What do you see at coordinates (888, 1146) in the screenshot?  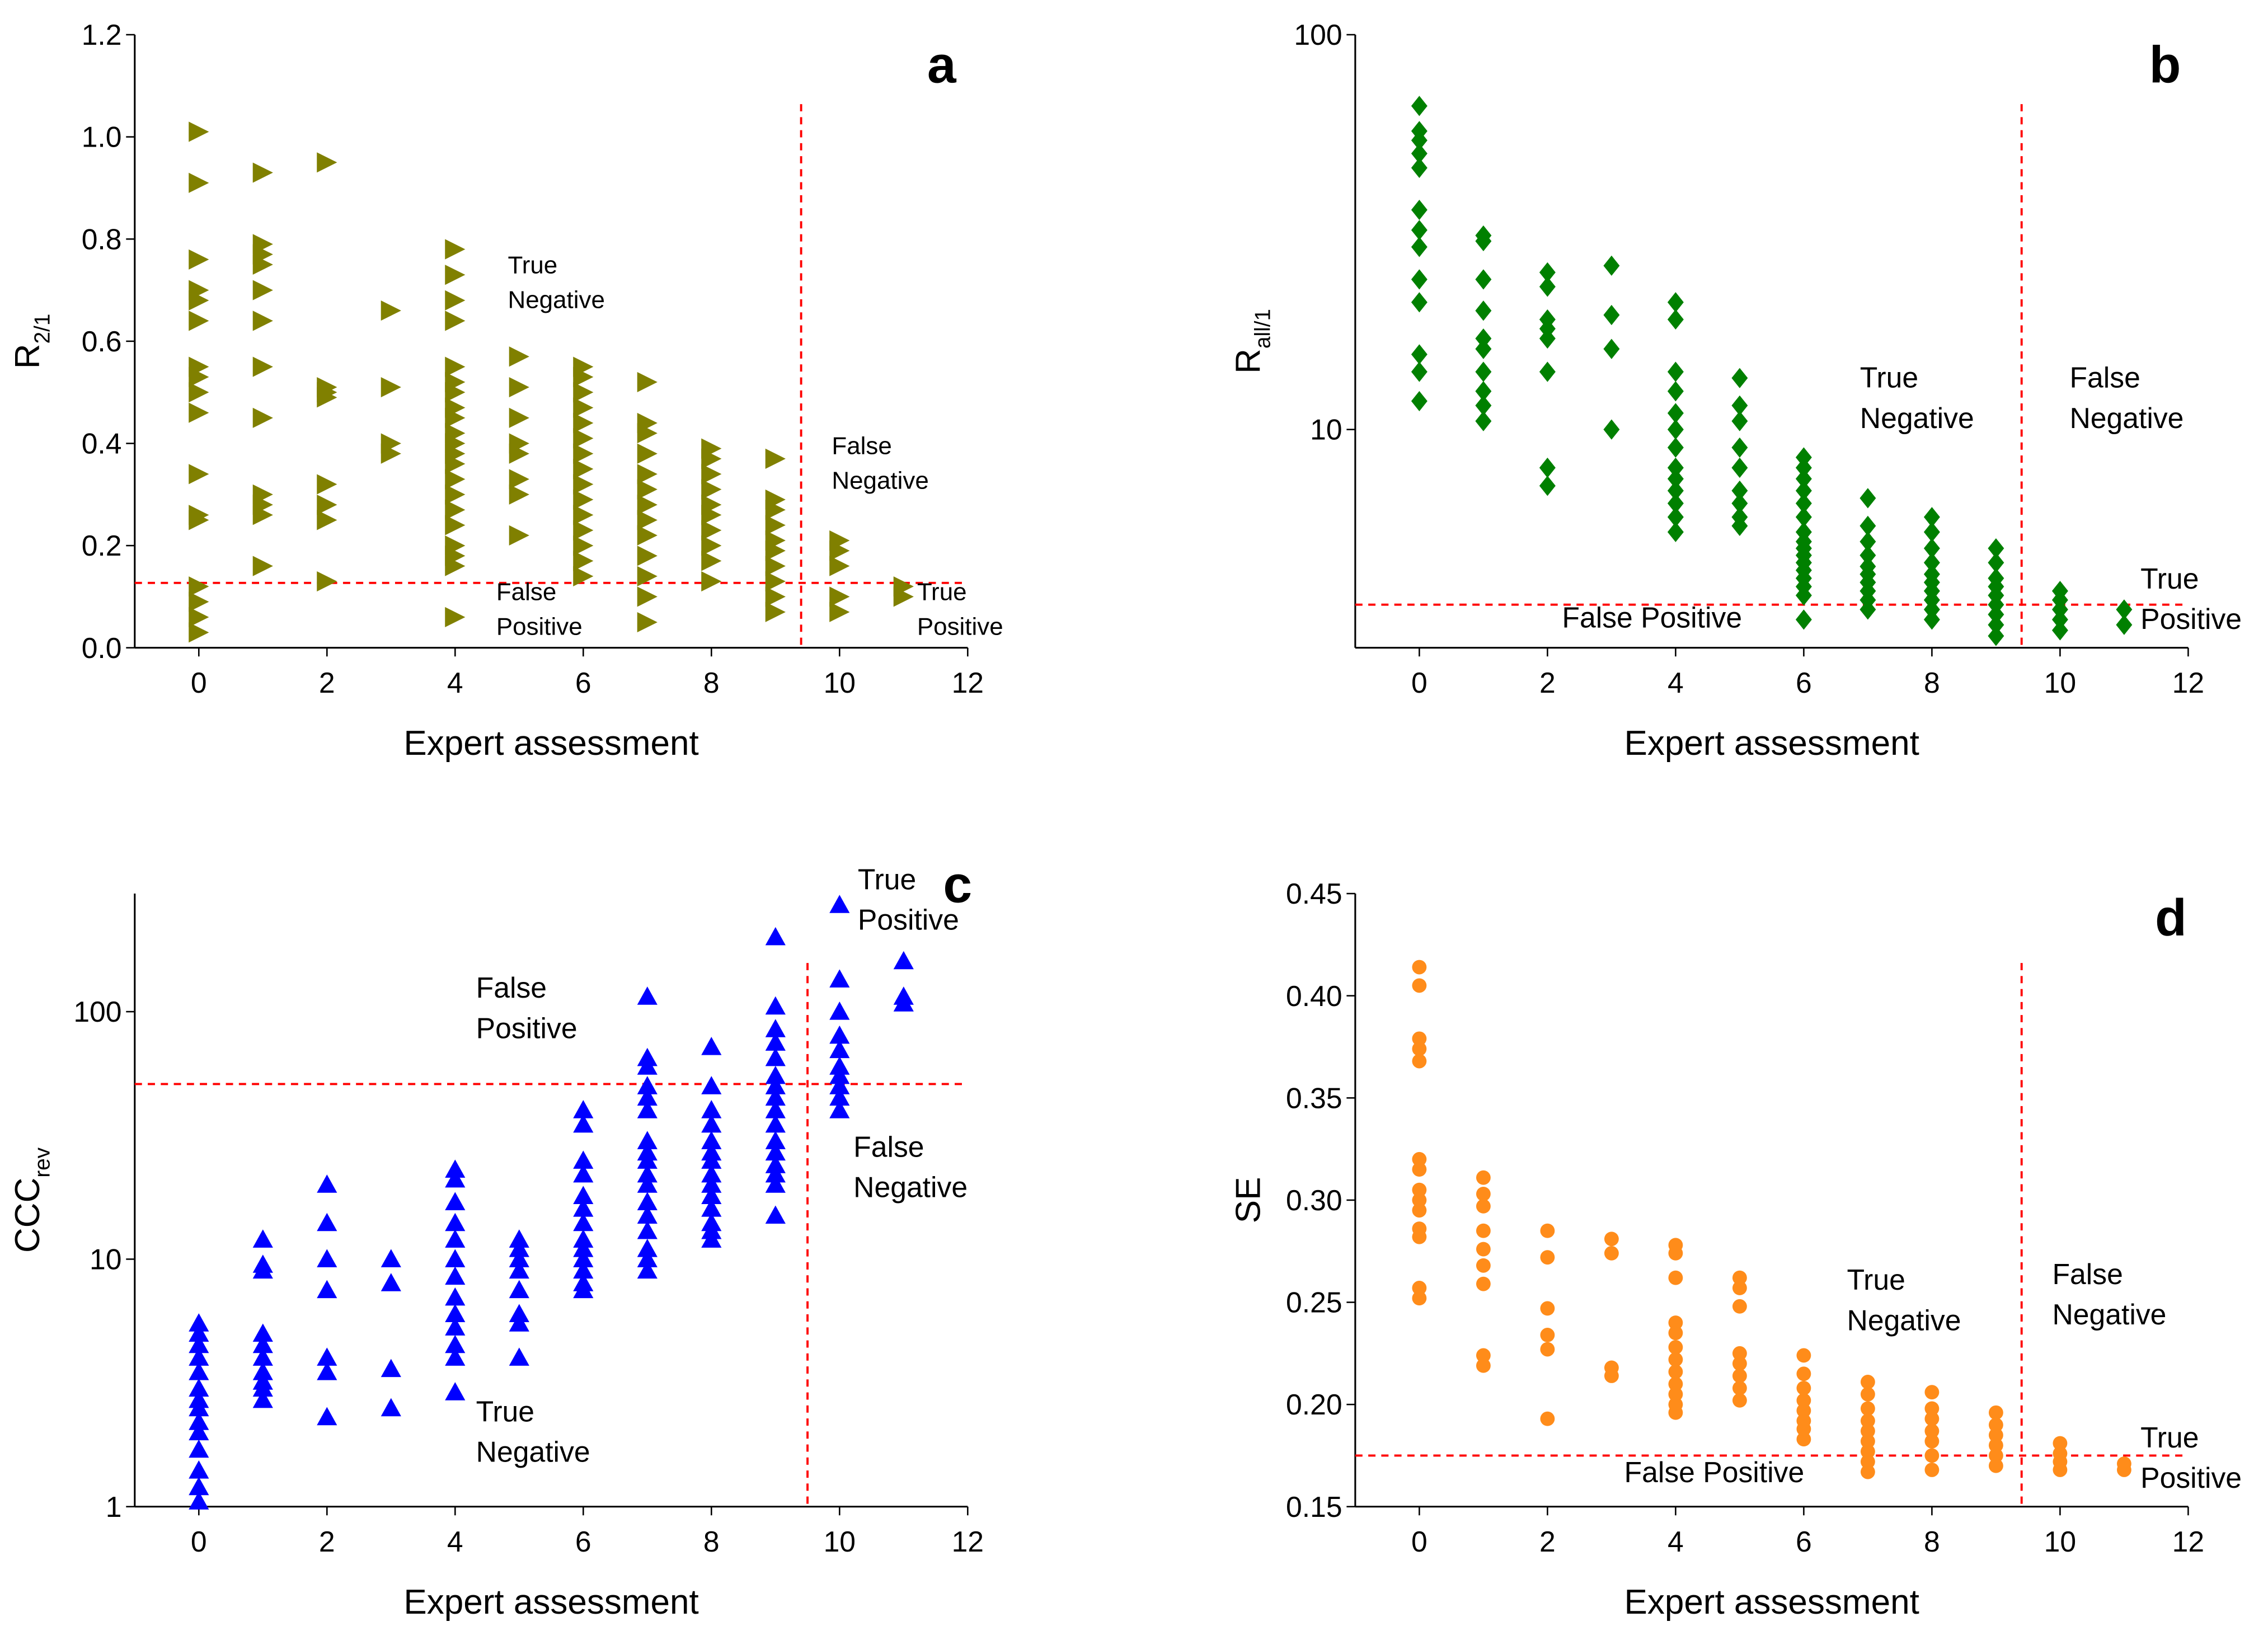 I see `annotation: False` at bounding box center [888, 1146].